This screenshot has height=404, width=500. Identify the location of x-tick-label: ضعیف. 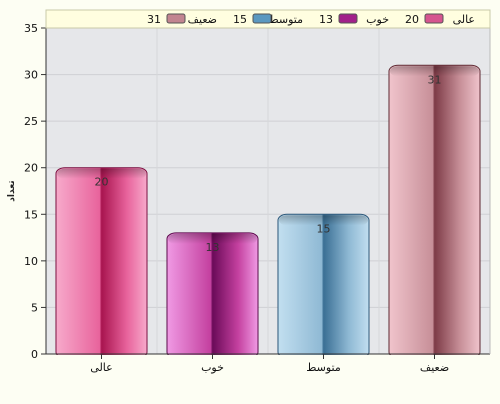
(434, 367).